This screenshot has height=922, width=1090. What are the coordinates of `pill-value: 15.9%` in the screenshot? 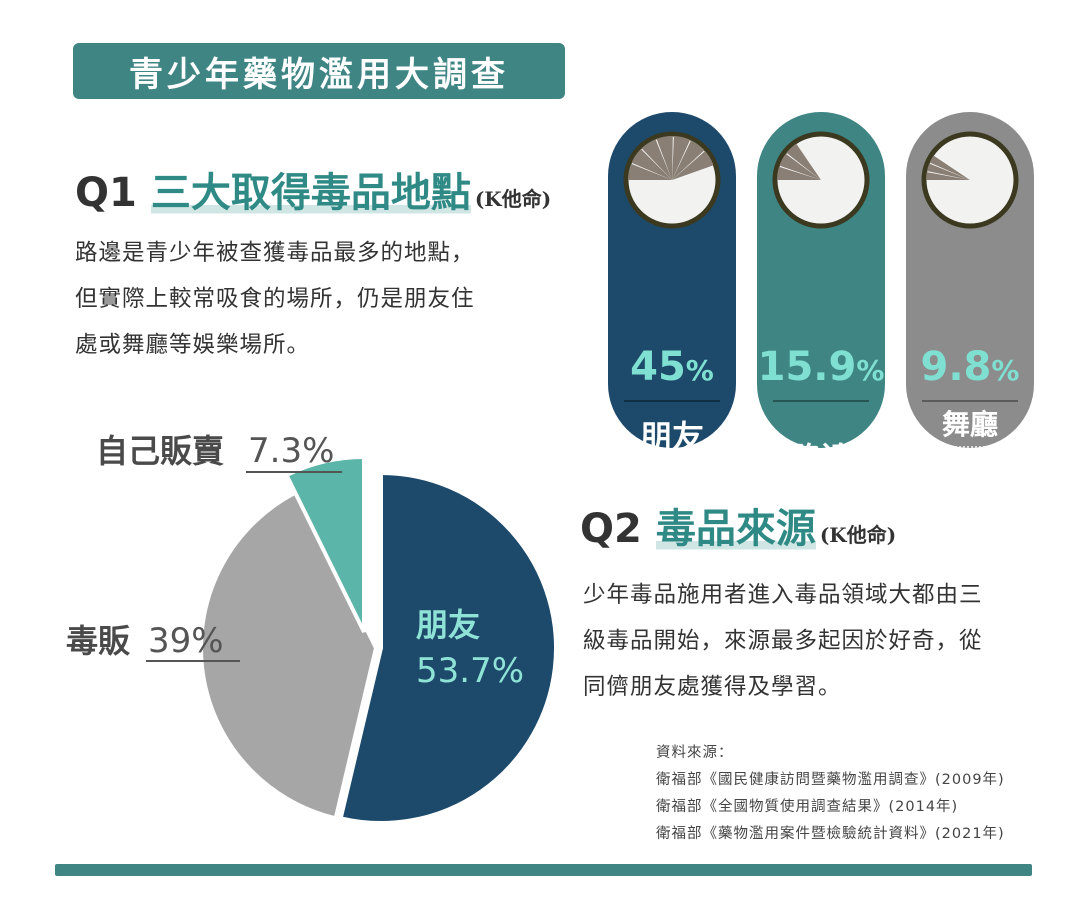 It's located at (821, 367).